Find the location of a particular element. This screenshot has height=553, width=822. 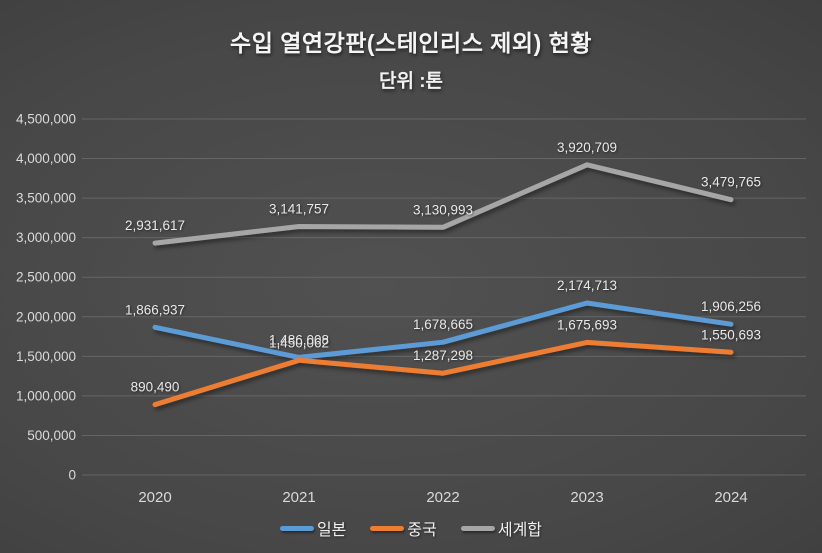

line-japan is located at coordinates (443, 330).